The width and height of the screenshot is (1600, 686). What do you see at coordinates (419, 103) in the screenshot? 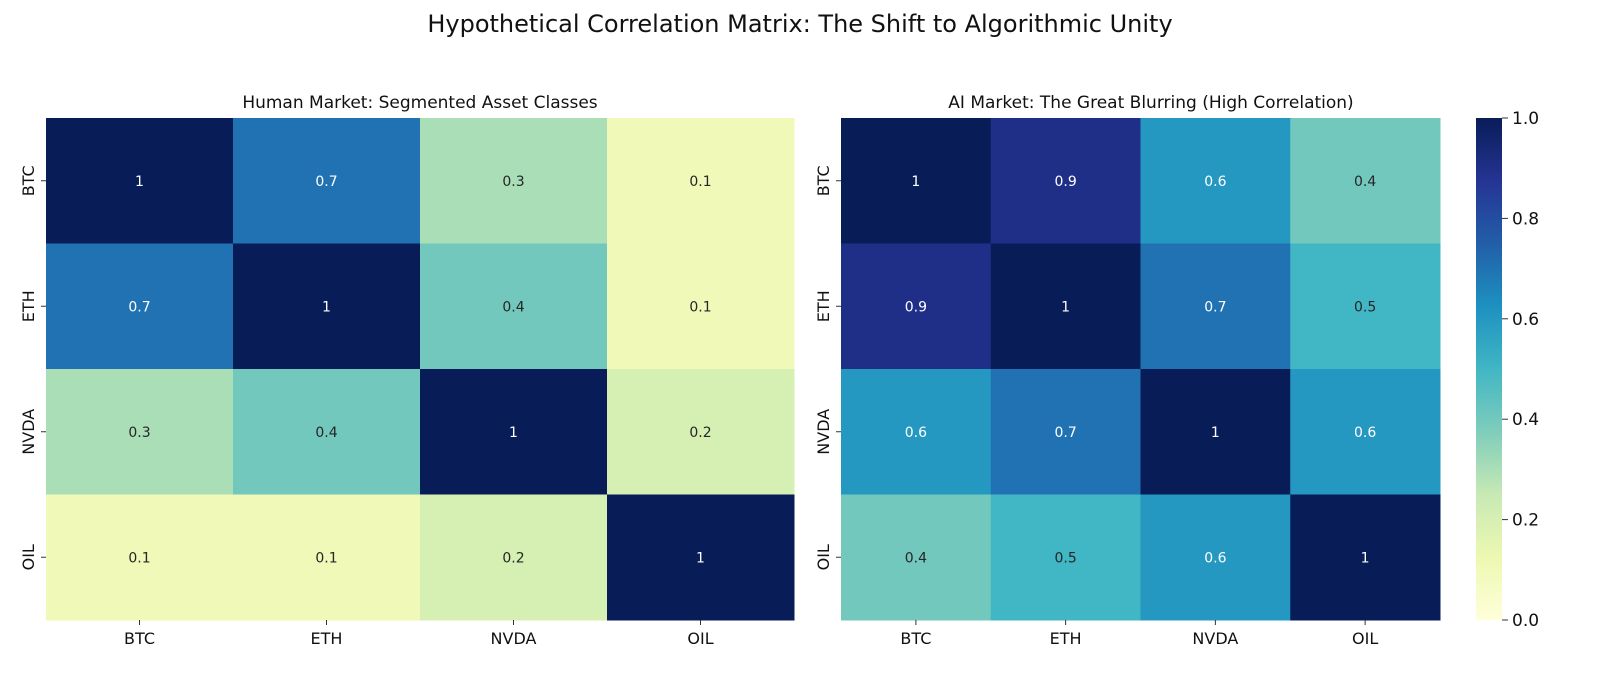
I see `heatmap-title: Human Market: Segmented Asset Classes` at bounding box center [419, 103].